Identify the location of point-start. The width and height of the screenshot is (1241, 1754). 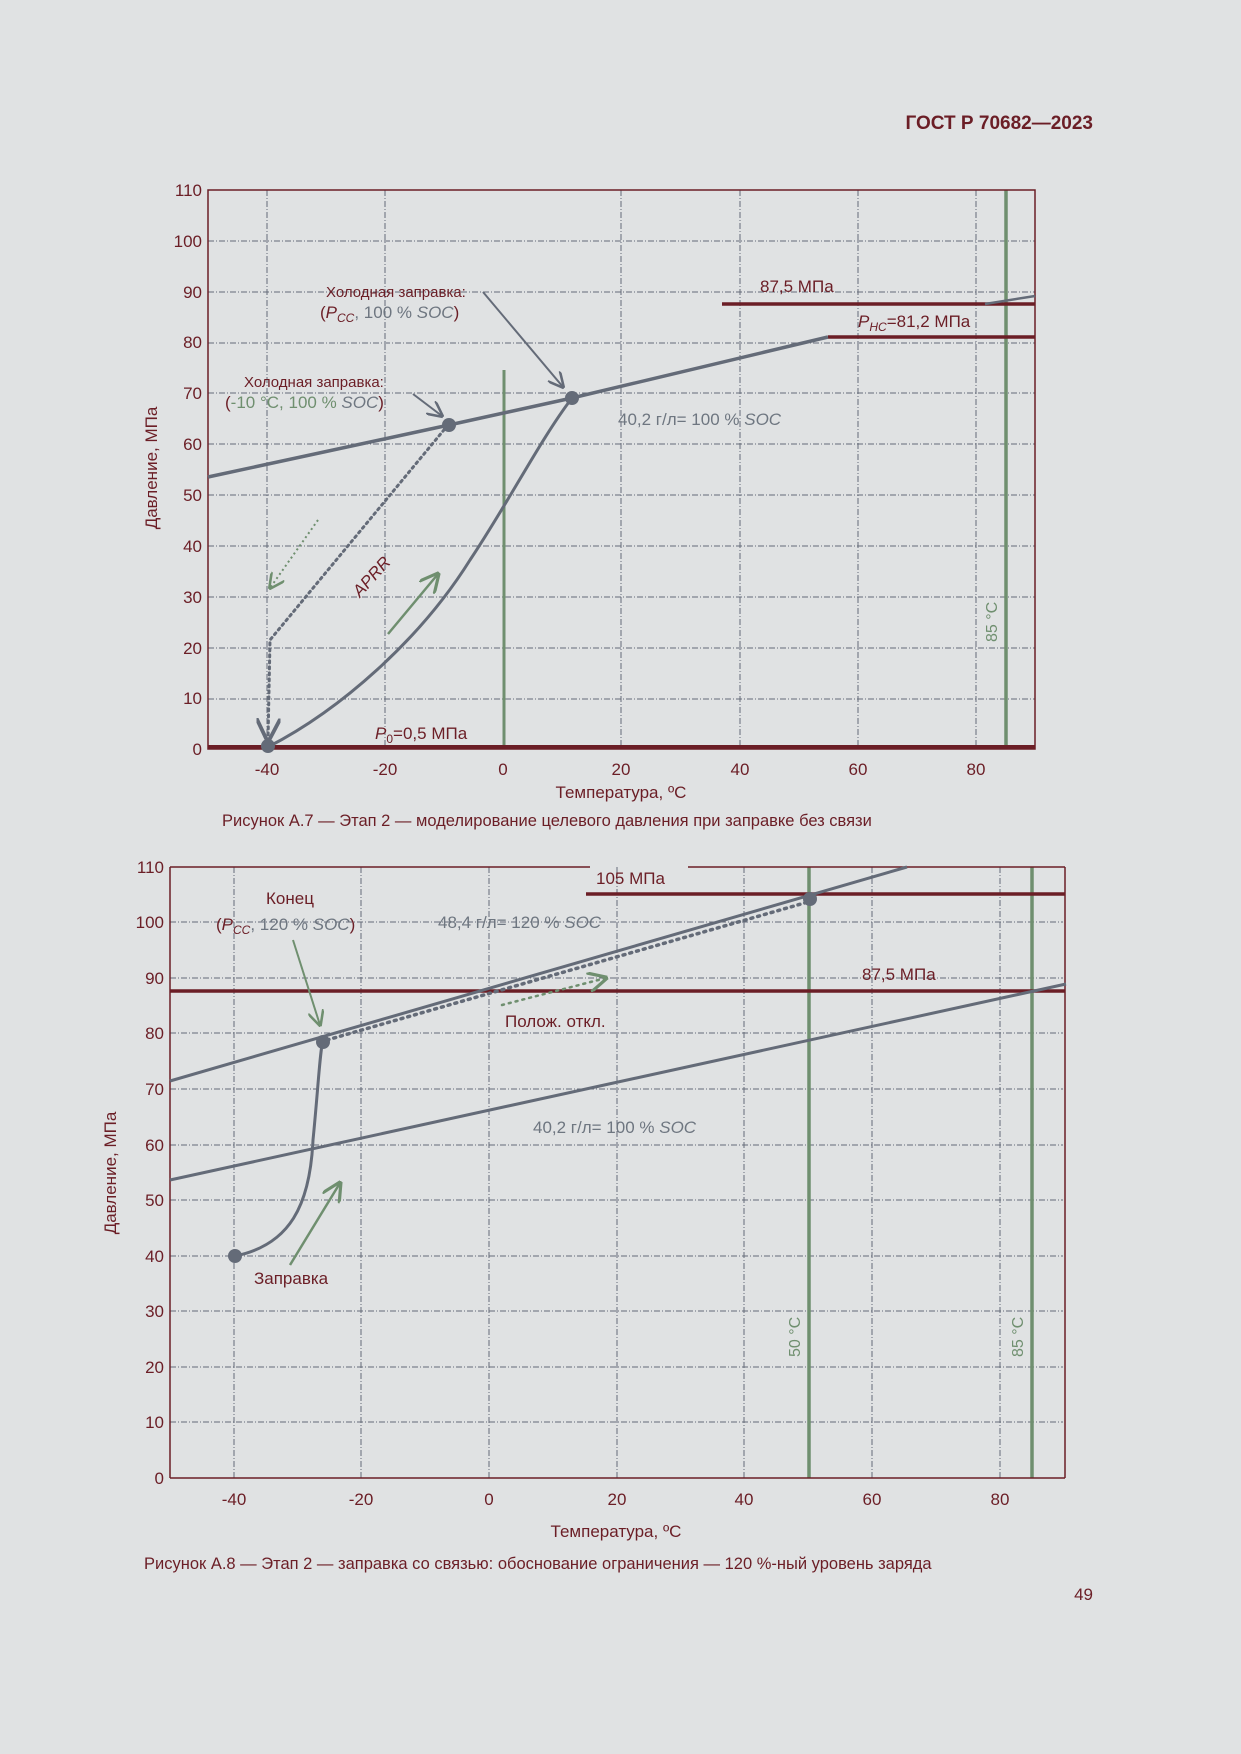
(268, 746).